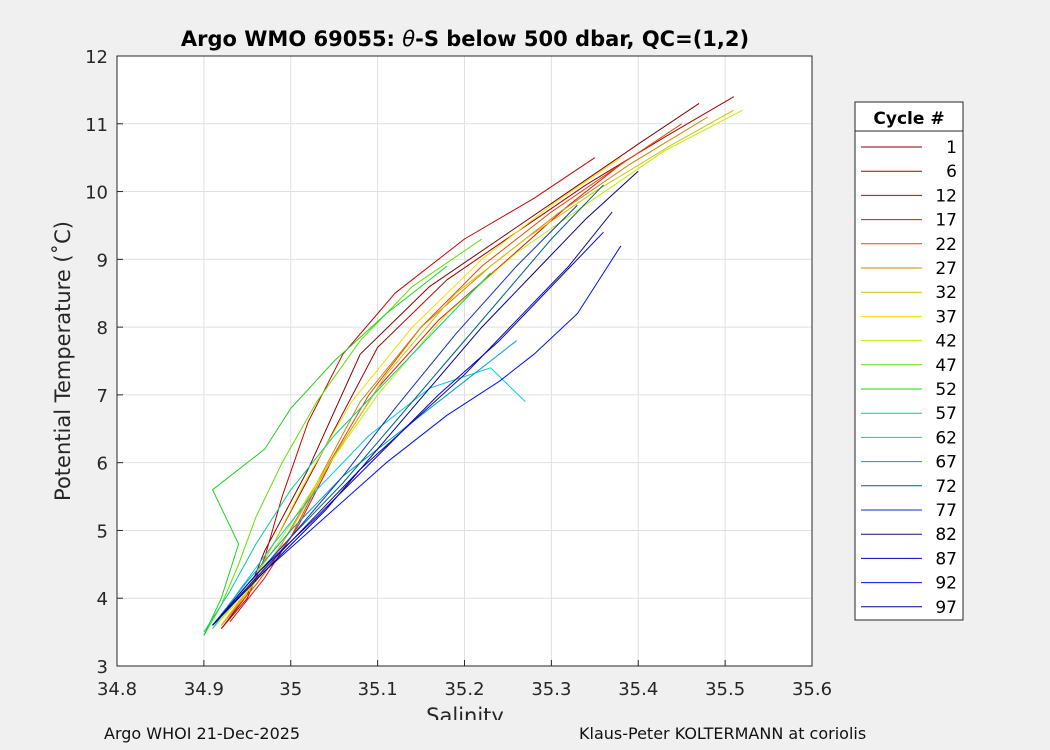 Image resolution: width=1050 pixels, height=750 pixels. What do you see at coordinates (946, 317) in the screenshot?
I see `legend-entry-label: 37` at bounding box center [946, 317].